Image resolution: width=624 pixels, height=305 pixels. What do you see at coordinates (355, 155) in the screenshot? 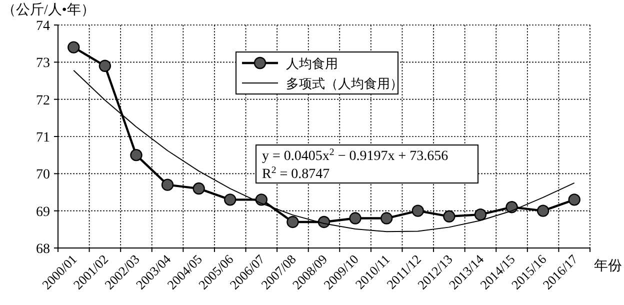
I see `annotation: y = 0.0405x$^{2}$ − 0.9197x + 73.656` at bounding box center [355, 155].